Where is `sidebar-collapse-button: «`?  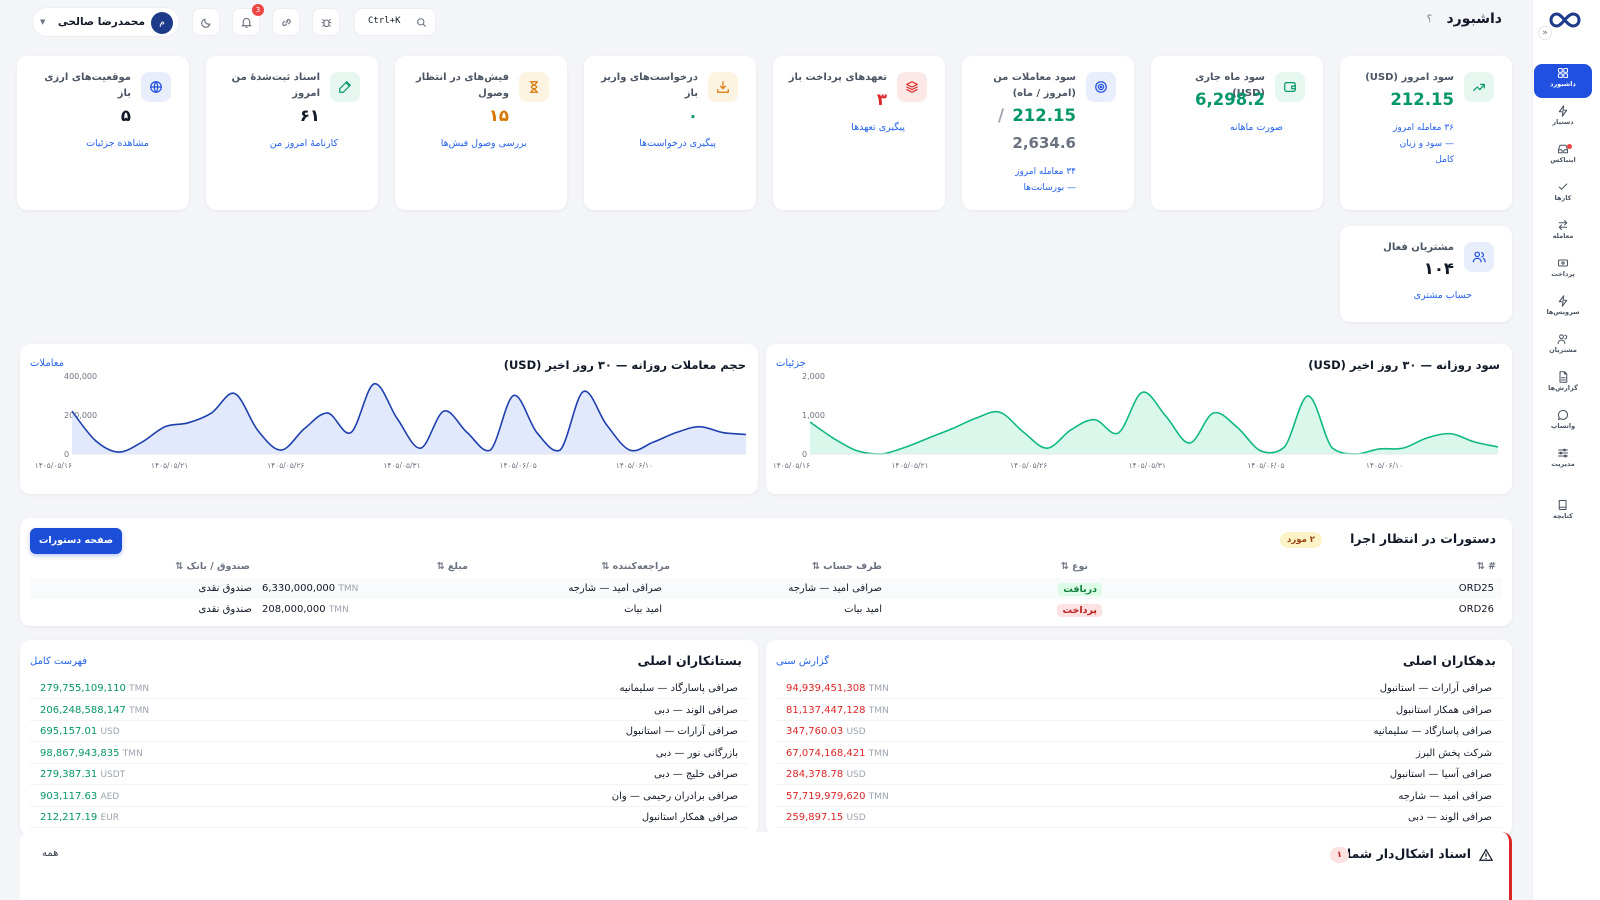
sidebar-collapse-button: « is located at coordinates (1545, 33).